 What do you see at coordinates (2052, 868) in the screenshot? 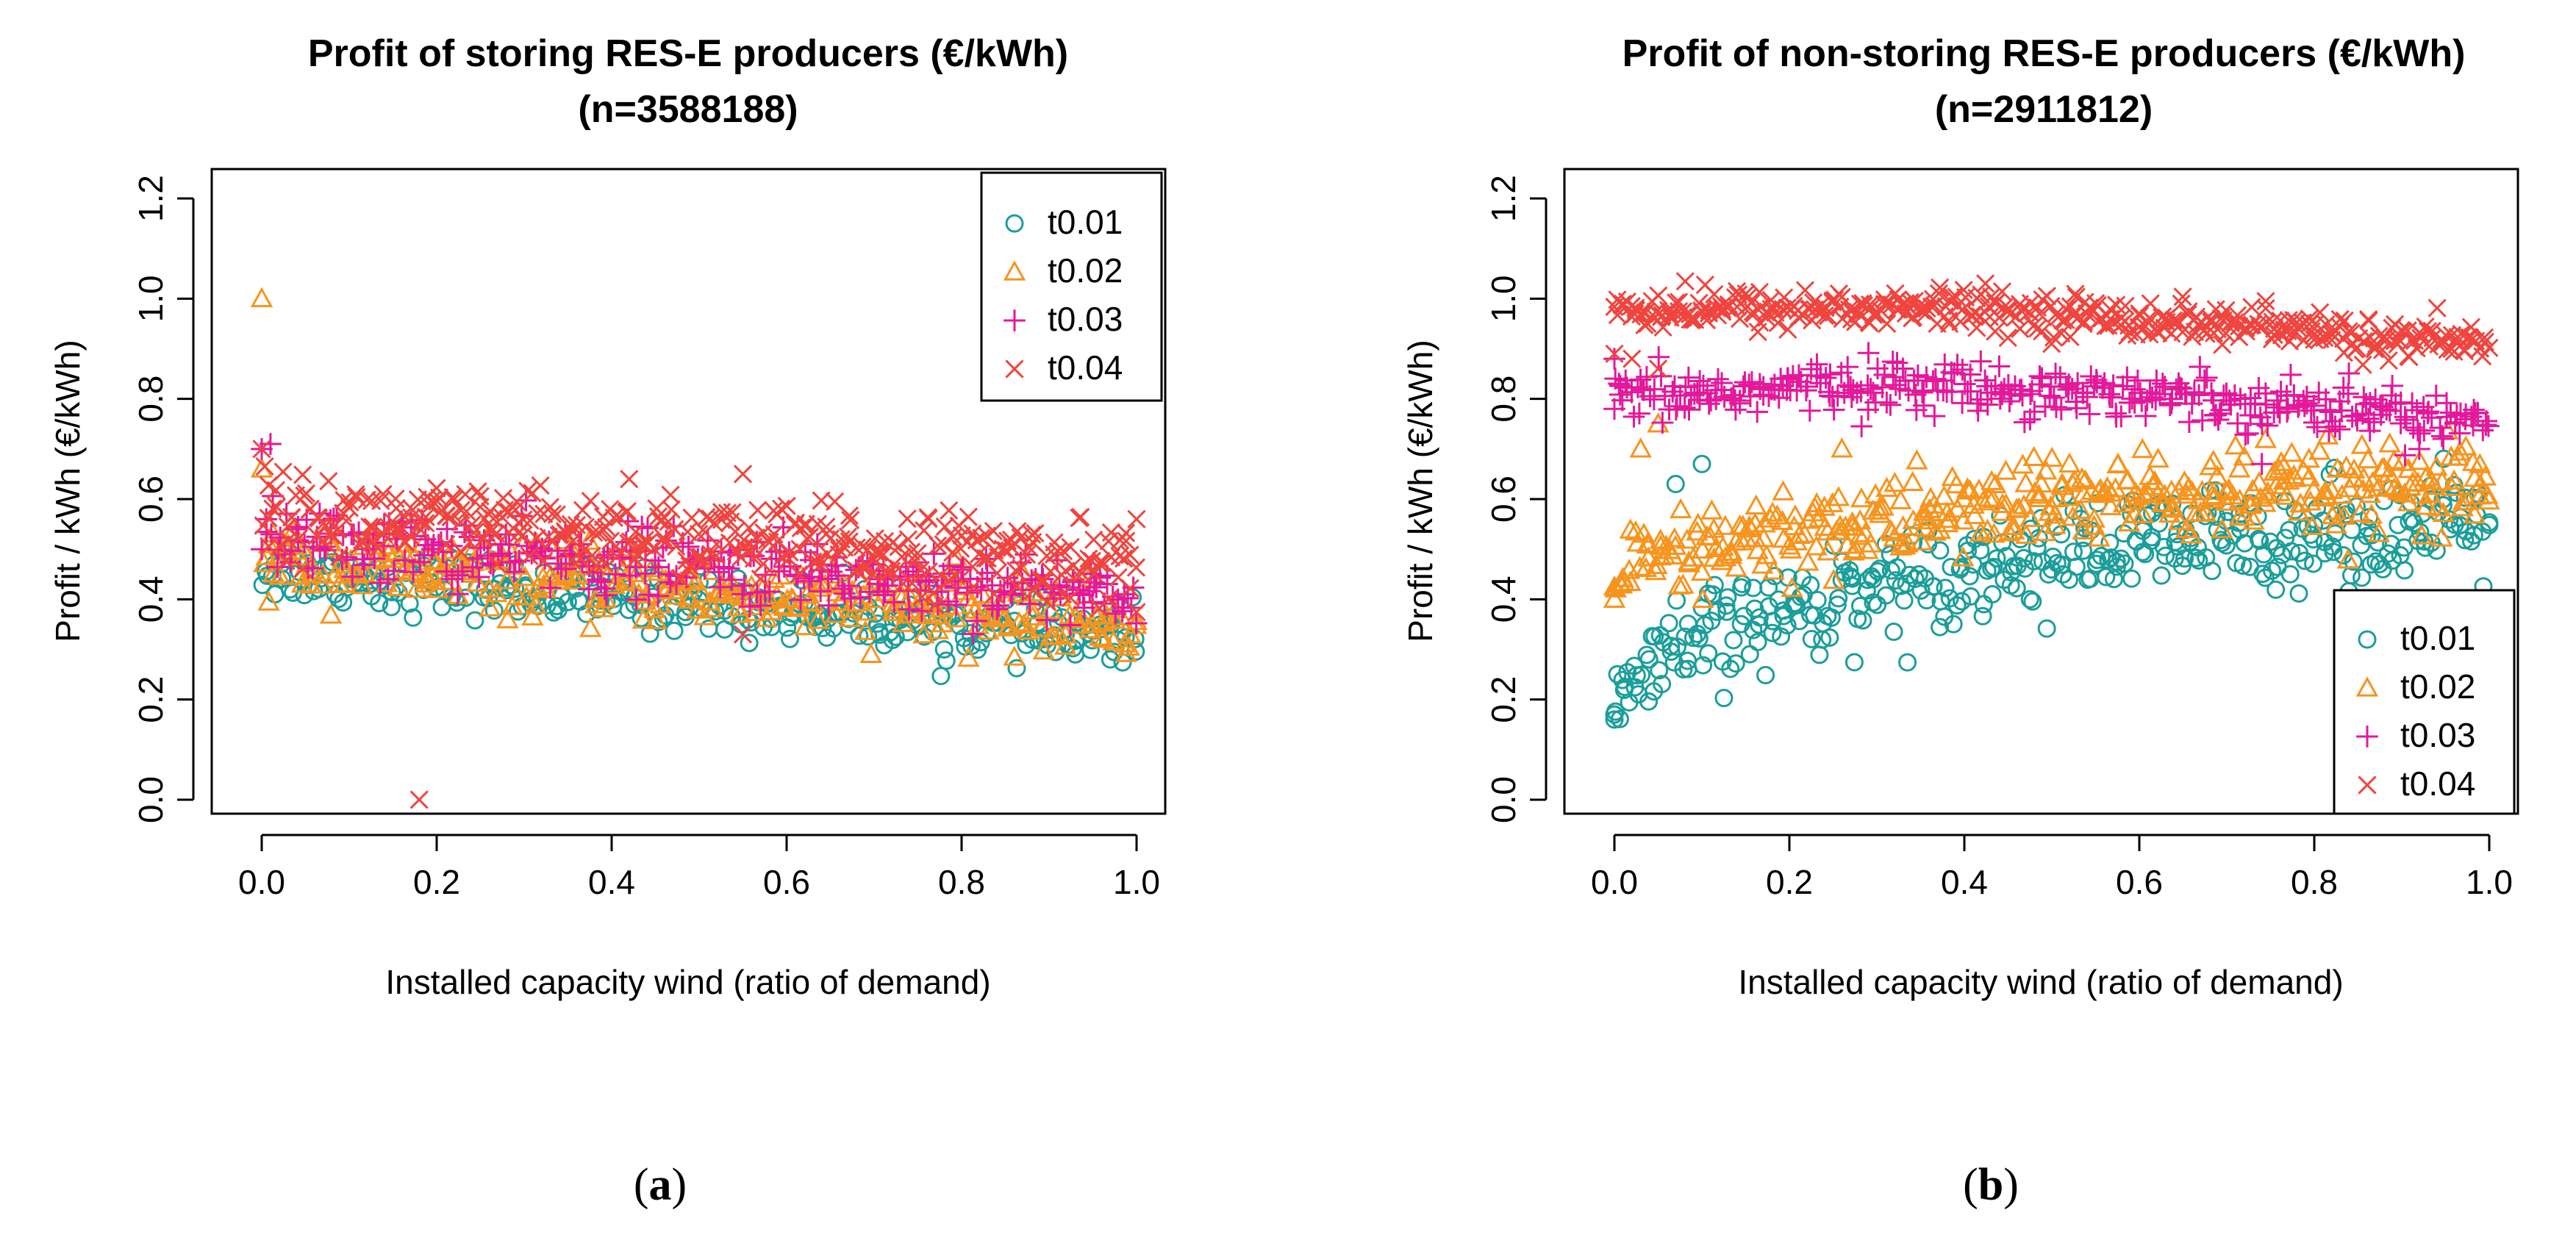
I see `panel-b-x-ticks: 0.0 0.2 0.4 0.6 0.8 1.0` at bounding box center [2052, 868].